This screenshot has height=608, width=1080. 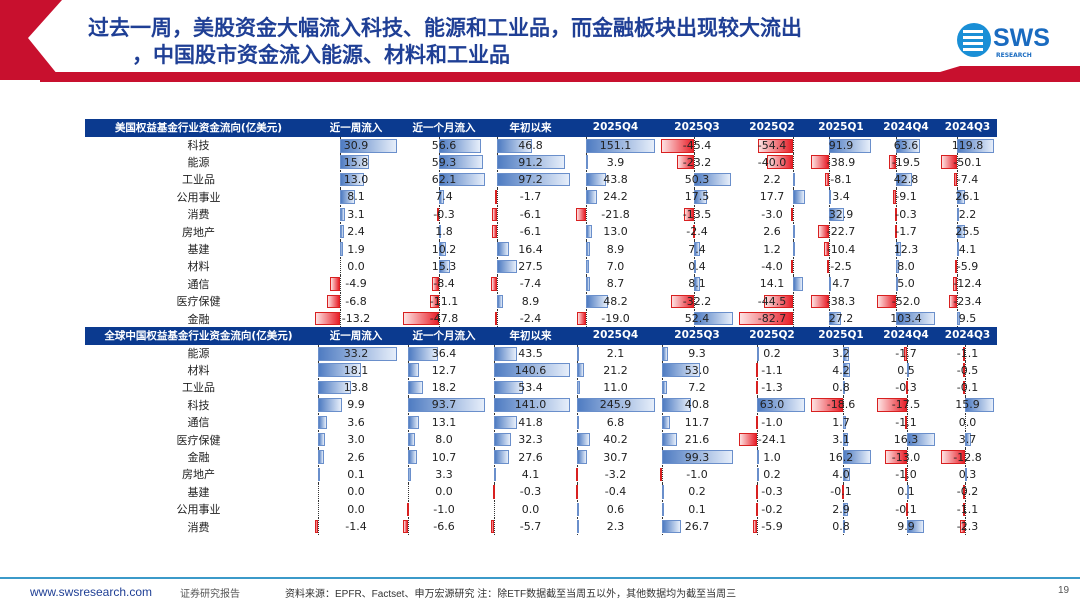 I want to click on cell-value: 4.1, so click(x=530, y=474).